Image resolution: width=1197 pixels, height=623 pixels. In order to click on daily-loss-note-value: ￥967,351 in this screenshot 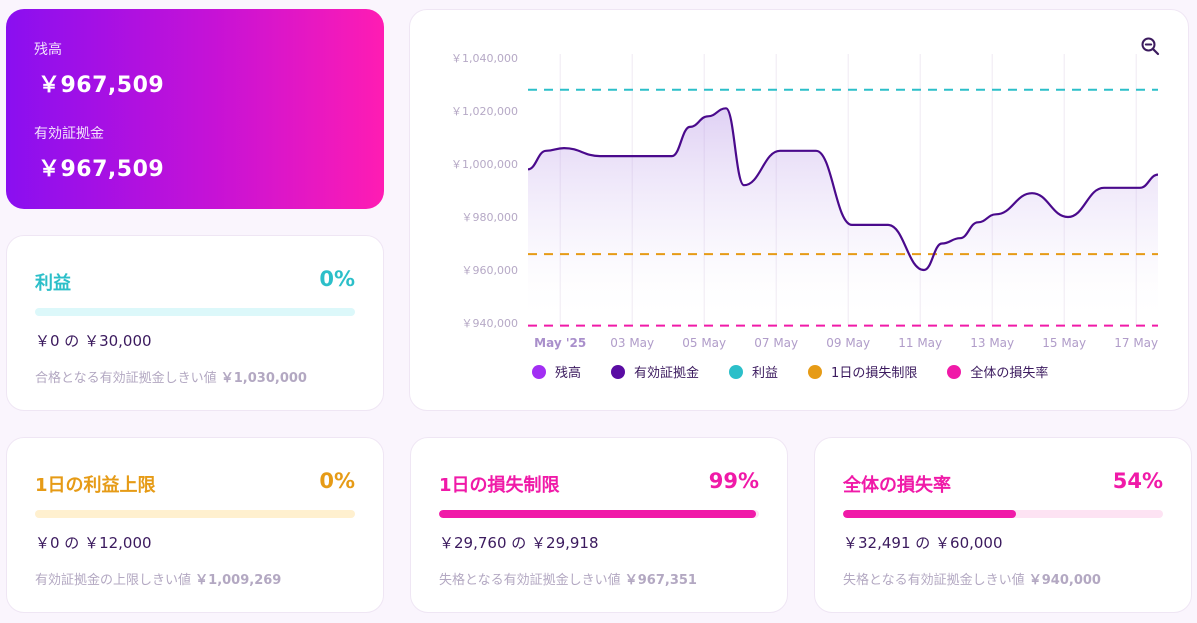, I will do `click(660, 580)`.